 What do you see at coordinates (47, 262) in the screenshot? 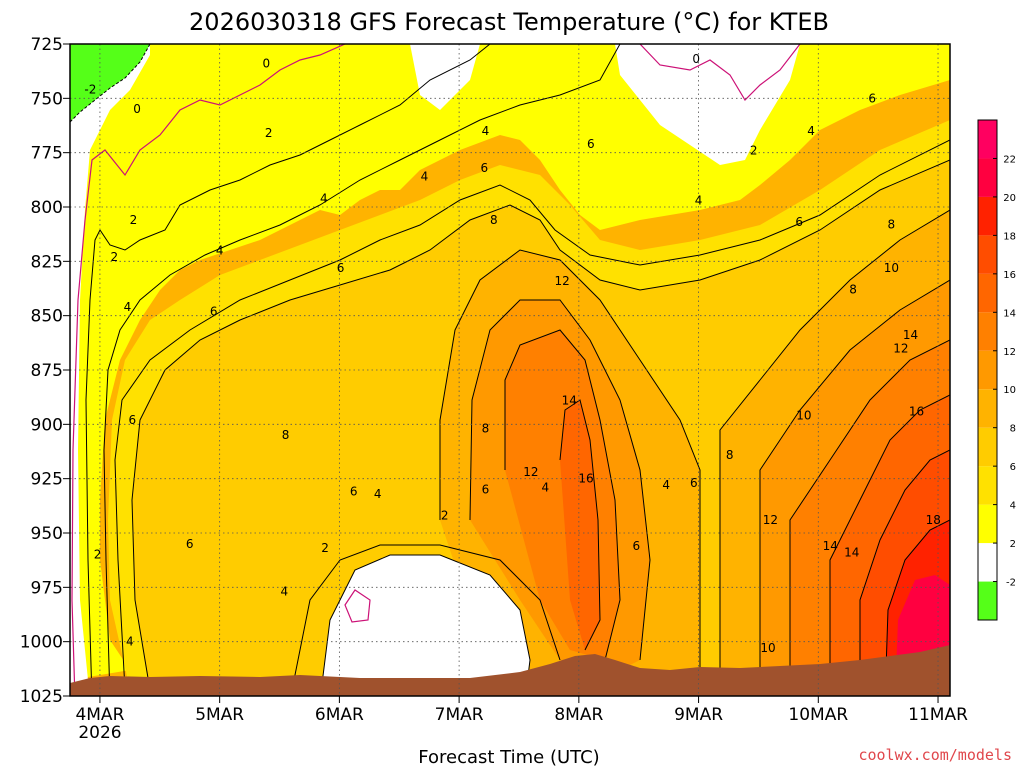
I see `y-tick-label: 825` at bounding box center [47, 262].